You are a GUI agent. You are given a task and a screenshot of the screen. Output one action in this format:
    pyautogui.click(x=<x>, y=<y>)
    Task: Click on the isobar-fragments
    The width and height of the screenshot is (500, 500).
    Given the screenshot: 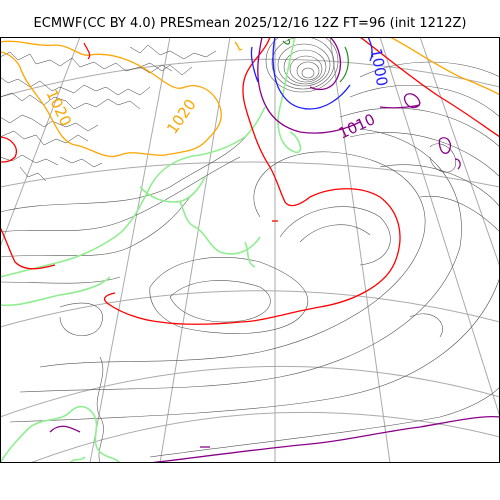 What is the action you would take?
    pyautogui.click(x=216, y=60)
    